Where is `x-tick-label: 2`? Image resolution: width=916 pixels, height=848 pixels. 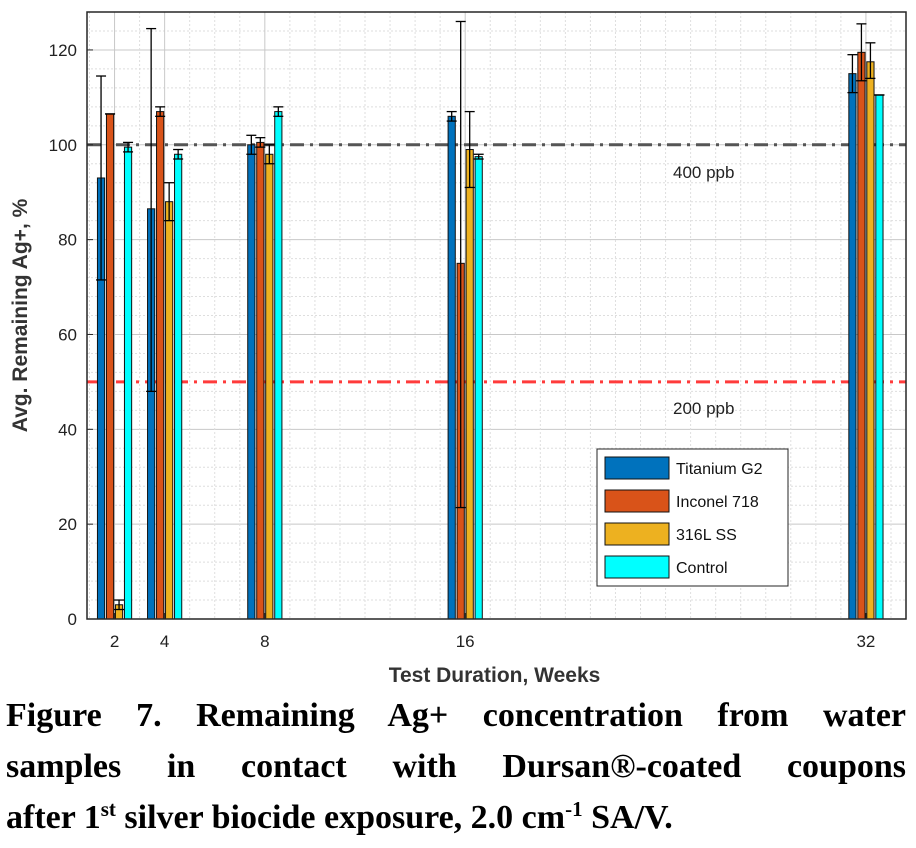 x-tick-label: 2 is located at coordinates (114, 641).